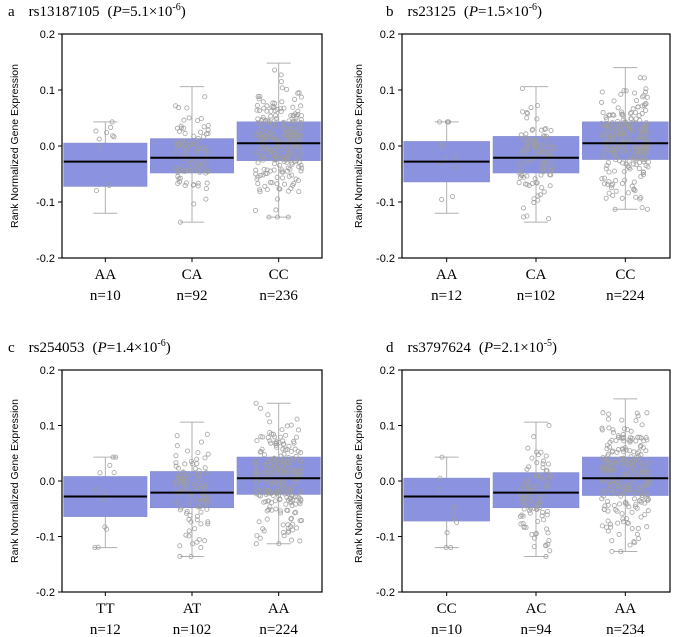 The height and width of the screenshot is (637, 685). I want to click on x-category-label: TT, so click(105, 609).